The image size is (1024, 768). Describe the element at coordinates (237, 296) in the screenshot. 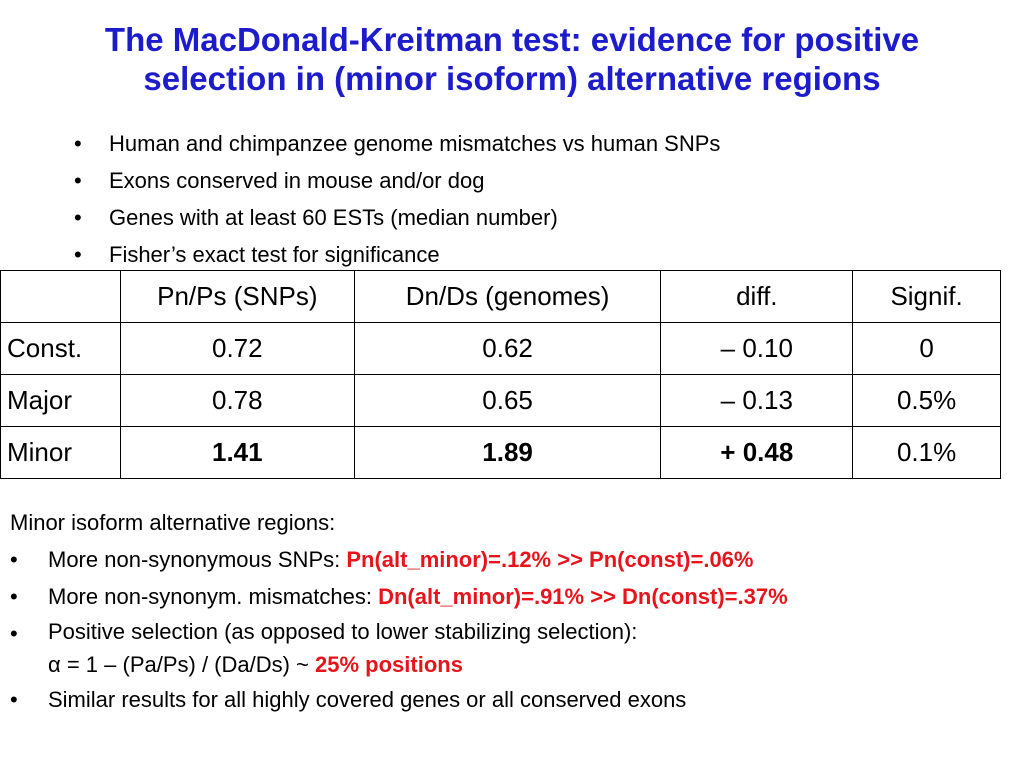

I see `header-cell-pn-ps: Pn/Ps (SNPs)` at that location.